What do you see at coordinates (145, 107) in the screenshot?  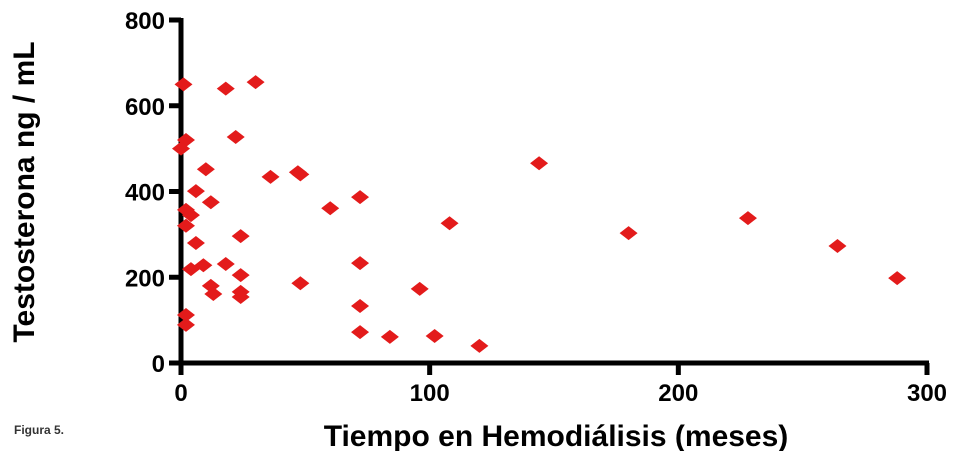 I see `y-tick-label: 600` at bounding box center [145, 107].